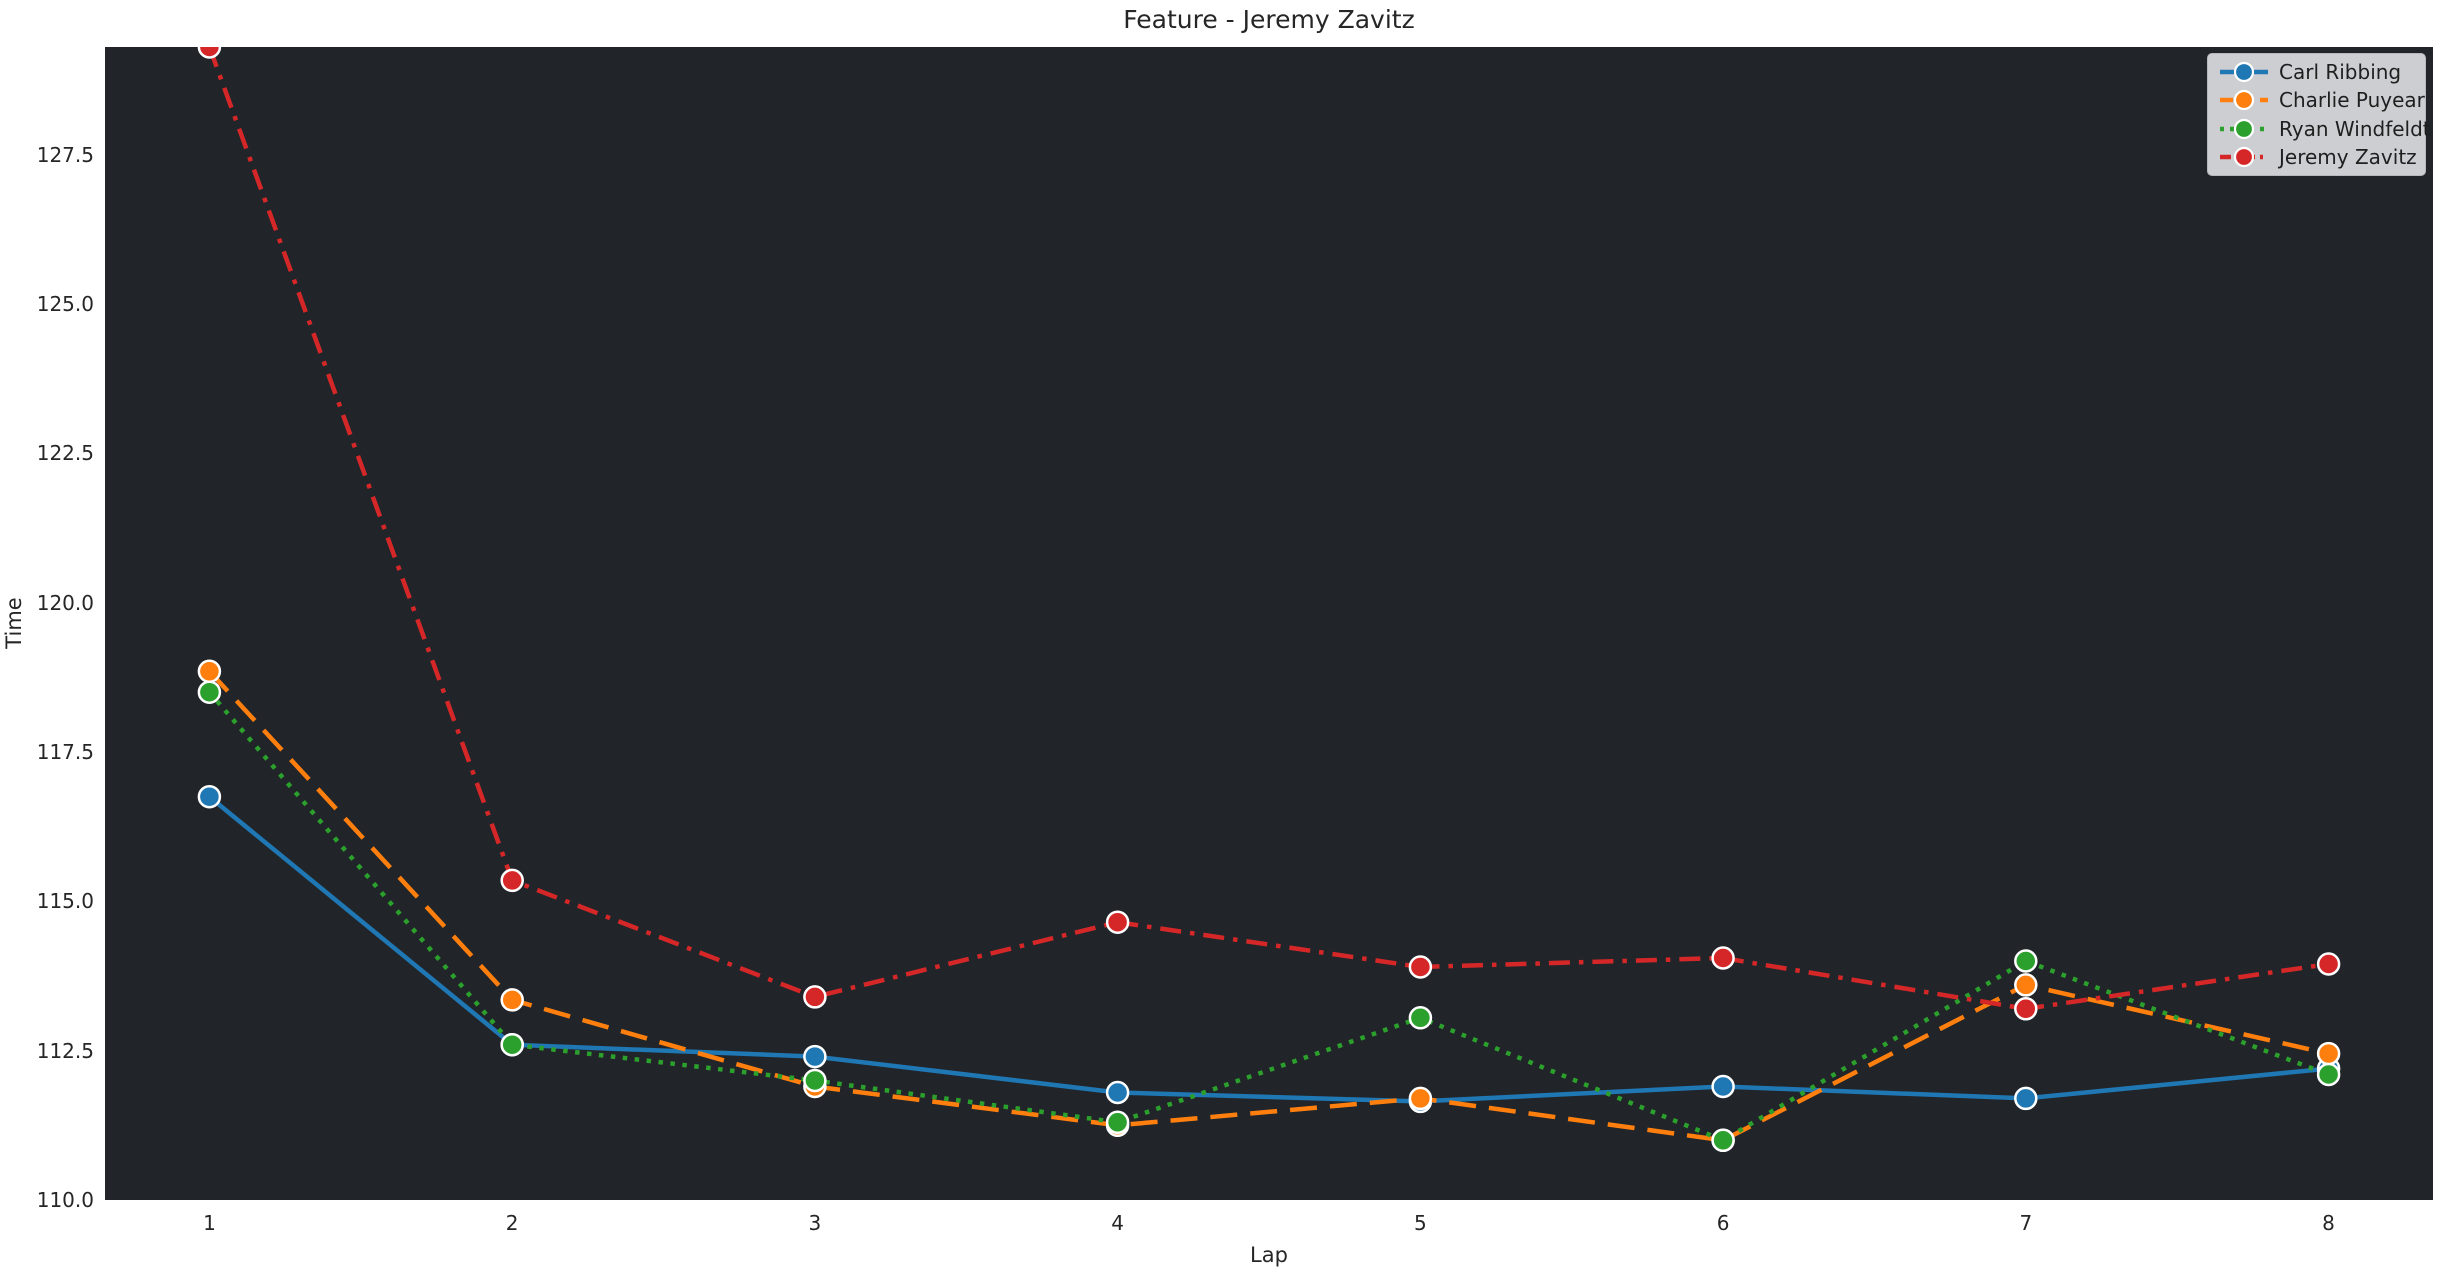  I want to click on y-tick-label: 120.0, so click(65, 602).